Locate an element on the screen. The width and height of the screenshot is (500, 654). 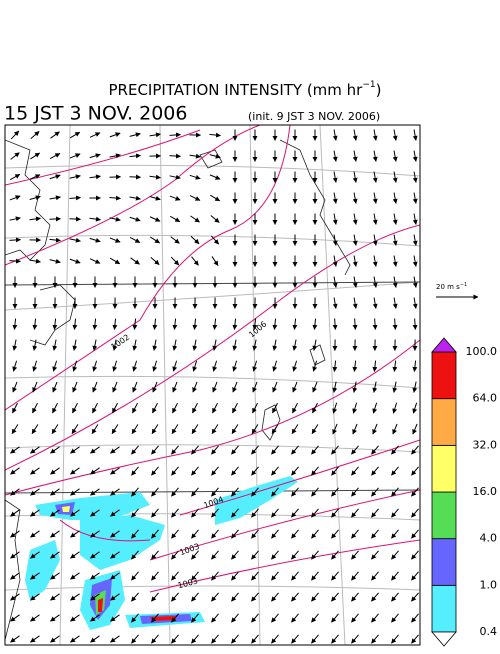
title-sup: −1 is located at coordinates (368, 85).